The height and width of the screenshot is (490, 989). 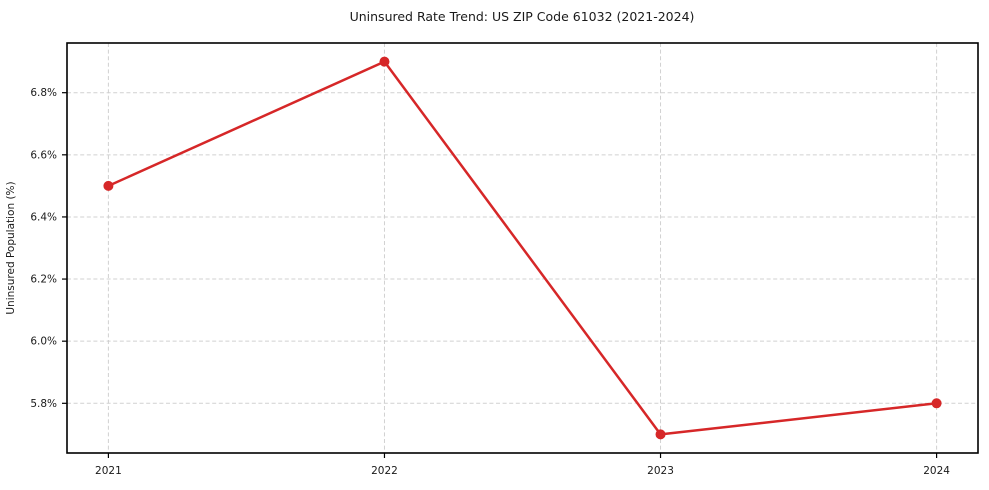 I want to click on x-tick-label: 2021, so click(x=108, y=471).